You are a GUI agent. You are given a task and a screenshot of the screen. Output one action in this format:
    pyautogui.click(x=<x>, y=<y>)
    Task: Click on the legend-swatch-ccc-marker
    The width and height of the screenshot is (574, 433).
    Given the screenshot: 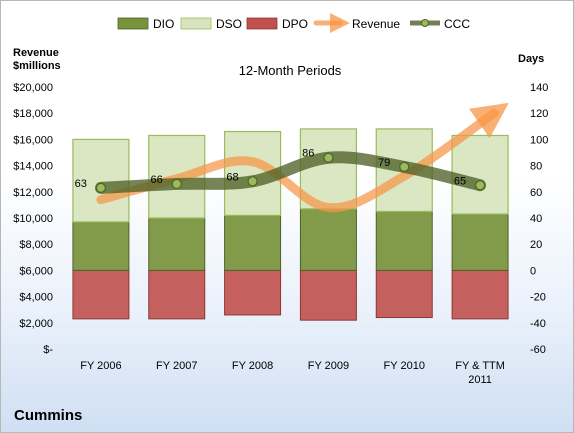 What is the action you would take?
    pyautogui.click(x=425, y=23)
    